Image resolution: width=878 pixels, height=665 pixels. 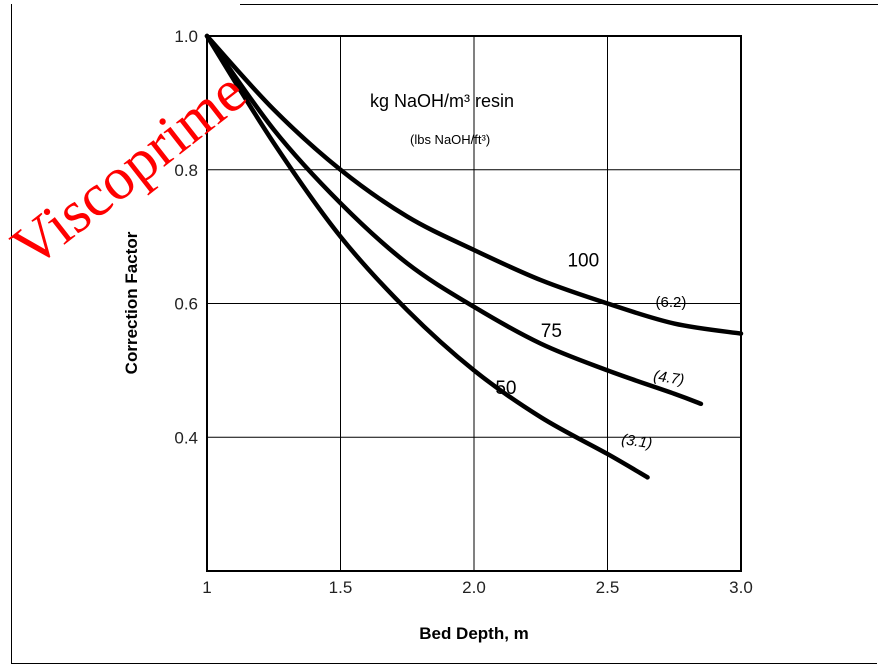 What do you see at coordinates (186, 437) in the screenshot?
I see `y-tick-label: 0.4` at bounding box center [186, 437].